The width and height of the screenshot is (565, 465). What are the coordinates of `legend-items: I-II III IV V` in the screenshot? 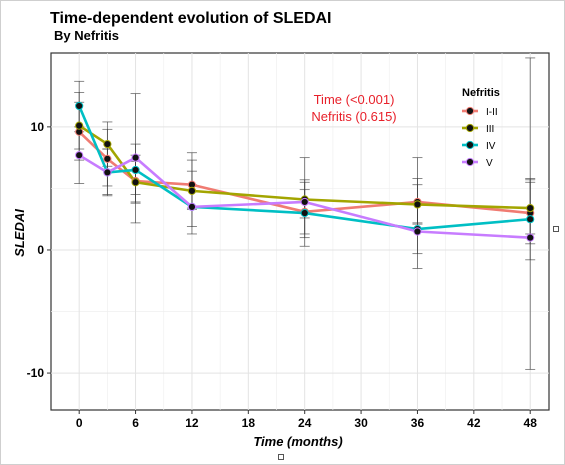 It's located at (480, 137).